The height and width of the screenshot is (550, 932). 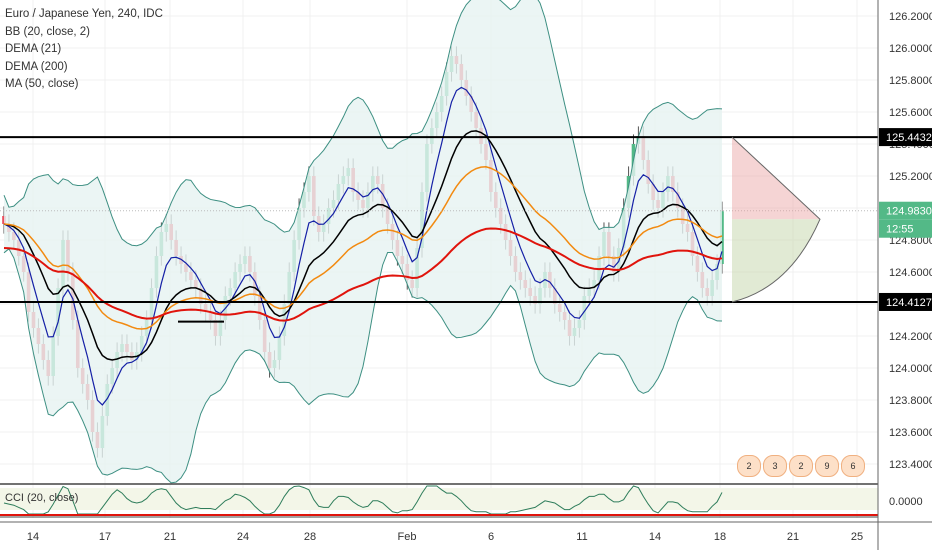 What do you see at coordinates (910, 81) in the screenshot?
I see `y-tick-label: 125.8000` at bounding box center [910, 81].